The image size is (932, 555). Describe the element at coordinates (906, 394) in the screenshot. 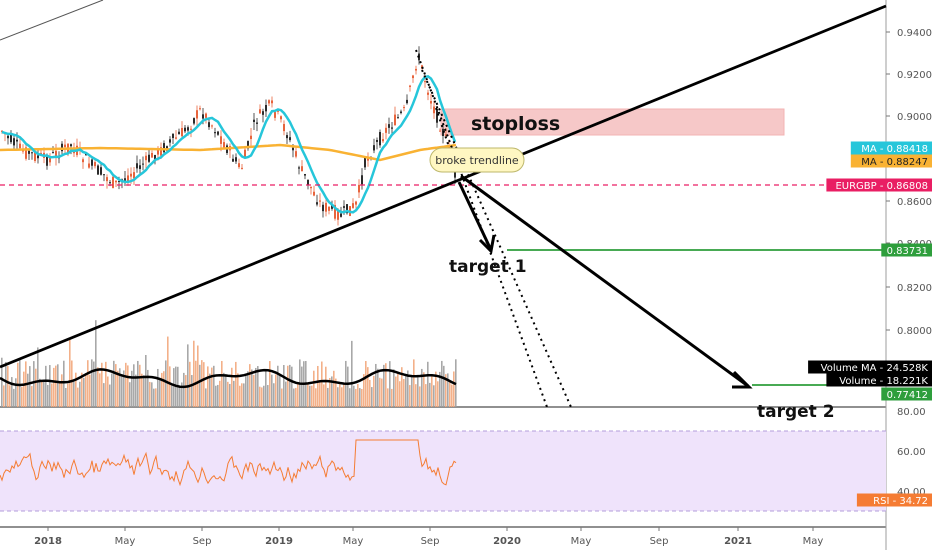

I see `marker-target2_level-bg` at that location.